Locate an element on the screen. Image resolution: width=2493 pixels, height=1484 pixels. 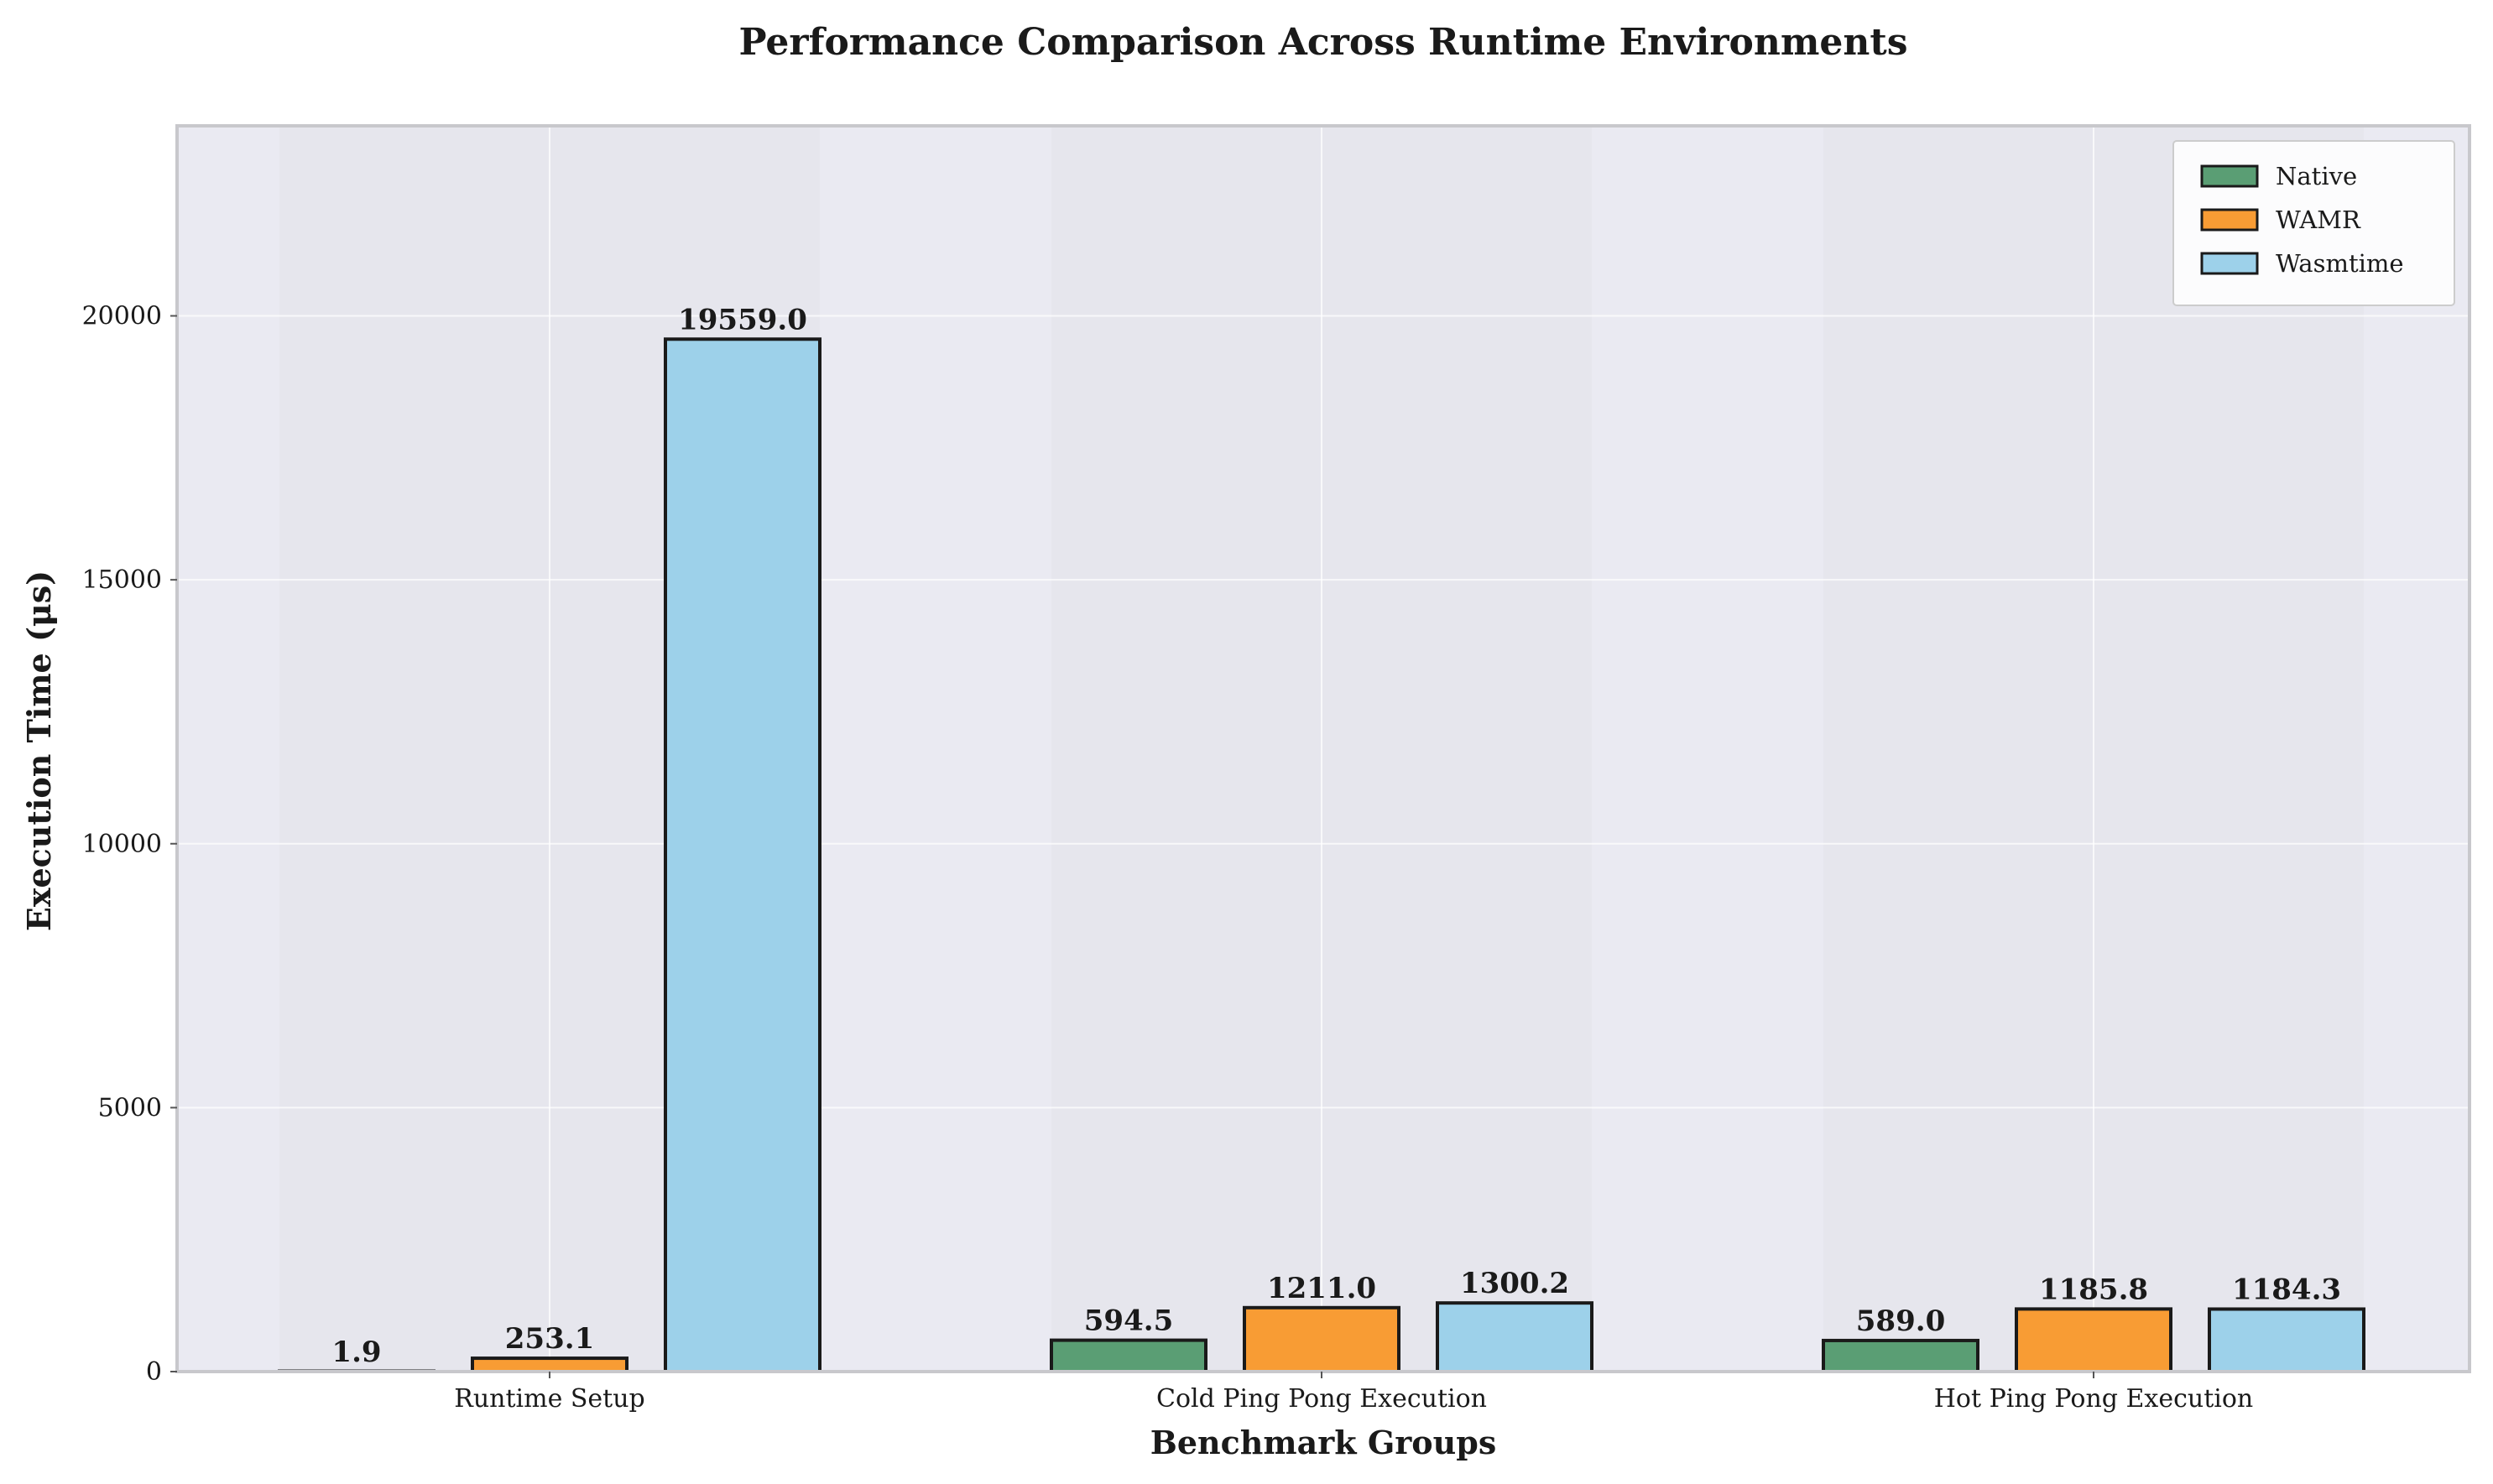
y-axis-label: Execution Time (μs) is located at coordinates (39, 750).